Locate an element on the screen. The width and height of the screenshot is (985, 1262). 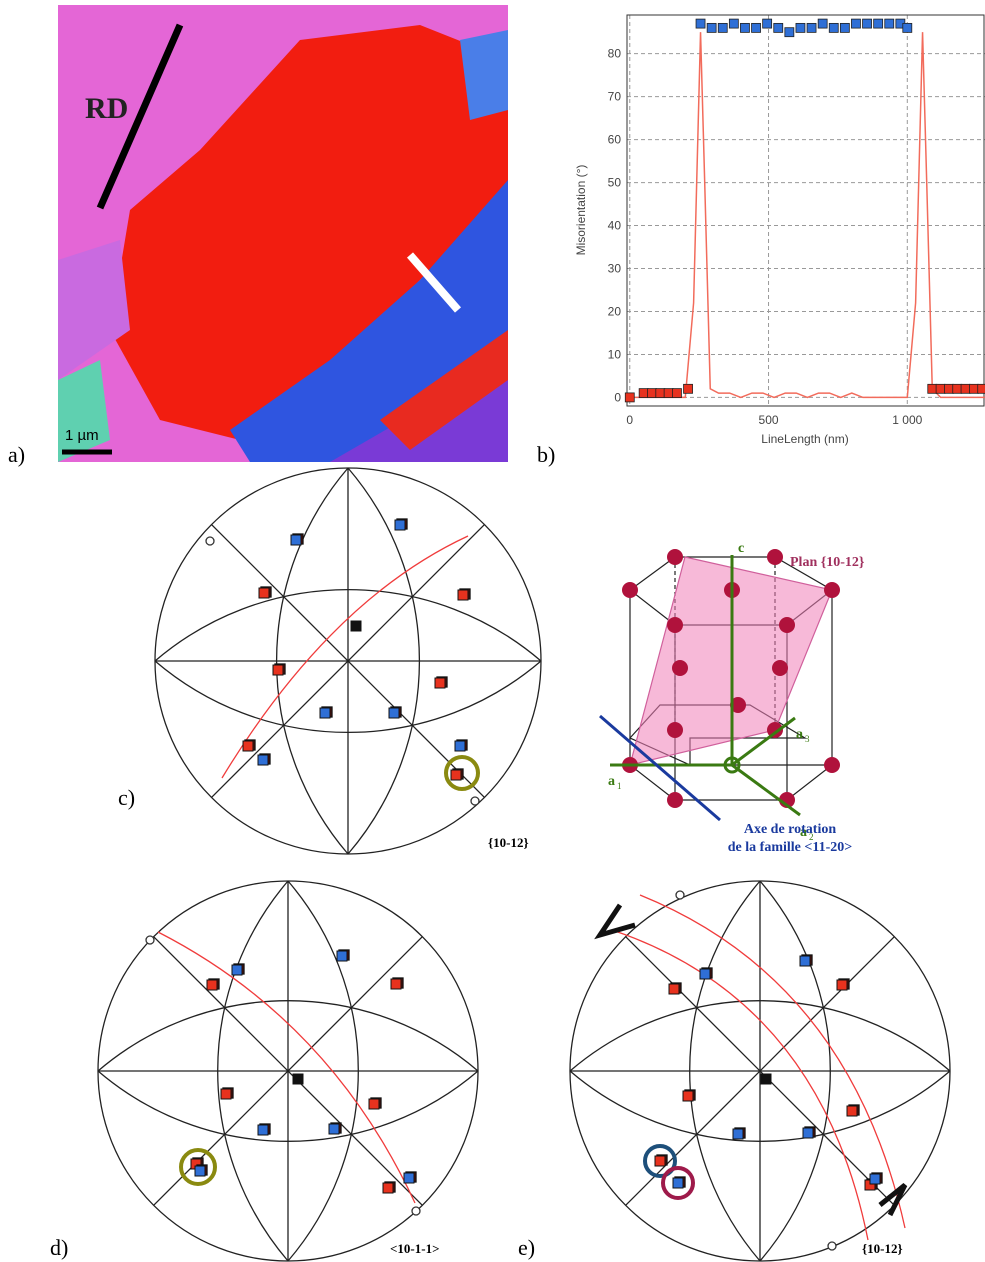
black-pole is located at coordinates (356, 626).